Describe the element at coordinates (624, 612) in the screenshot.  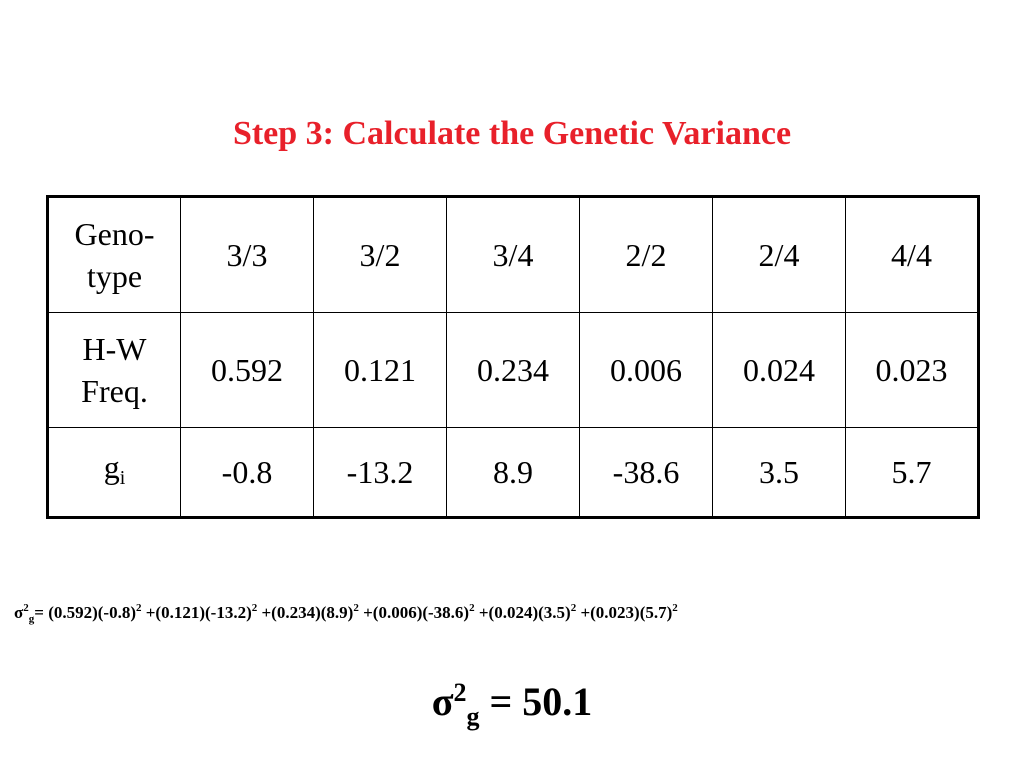
I see `formula-term: +(0.023)(5.7)` at that location.